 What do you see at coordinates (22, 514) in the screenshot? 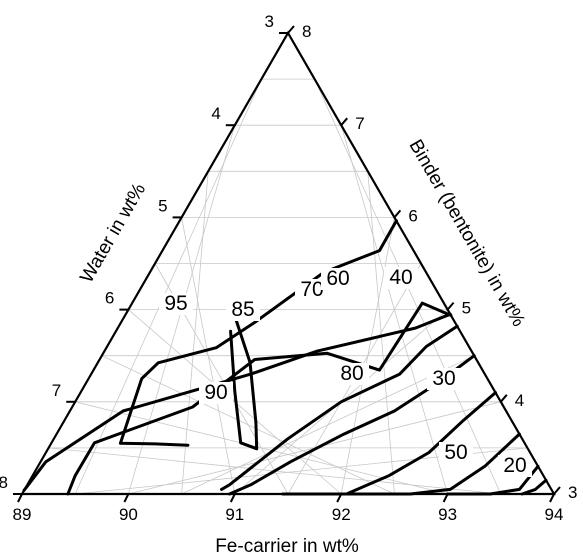
I see `bottom-tick-label: 89` at bounding box center [22, 514].